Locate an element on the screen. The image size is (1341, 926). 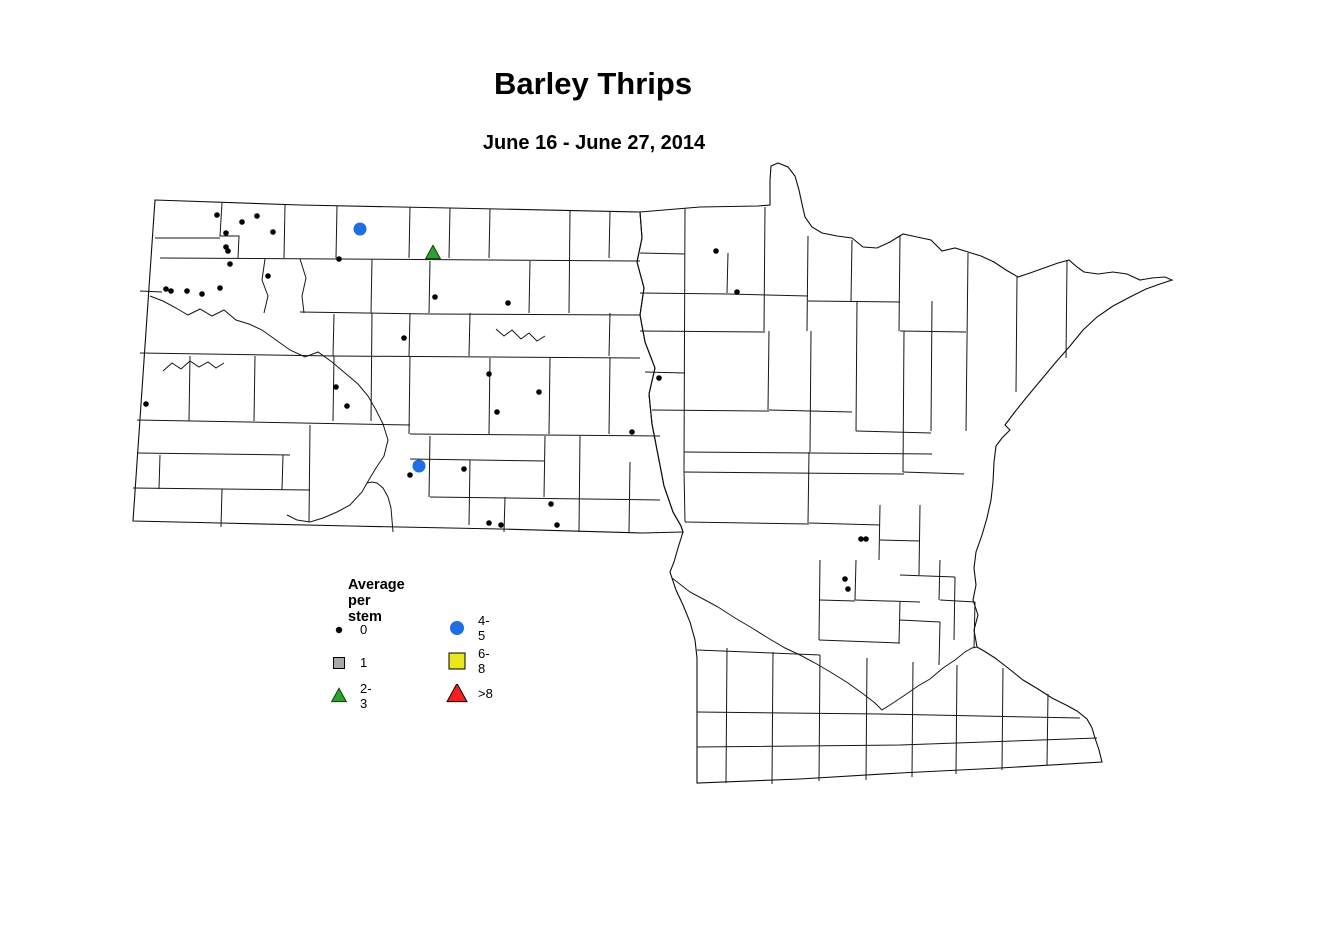
legend-item: 6-8 is located at coordinates (469, 660).